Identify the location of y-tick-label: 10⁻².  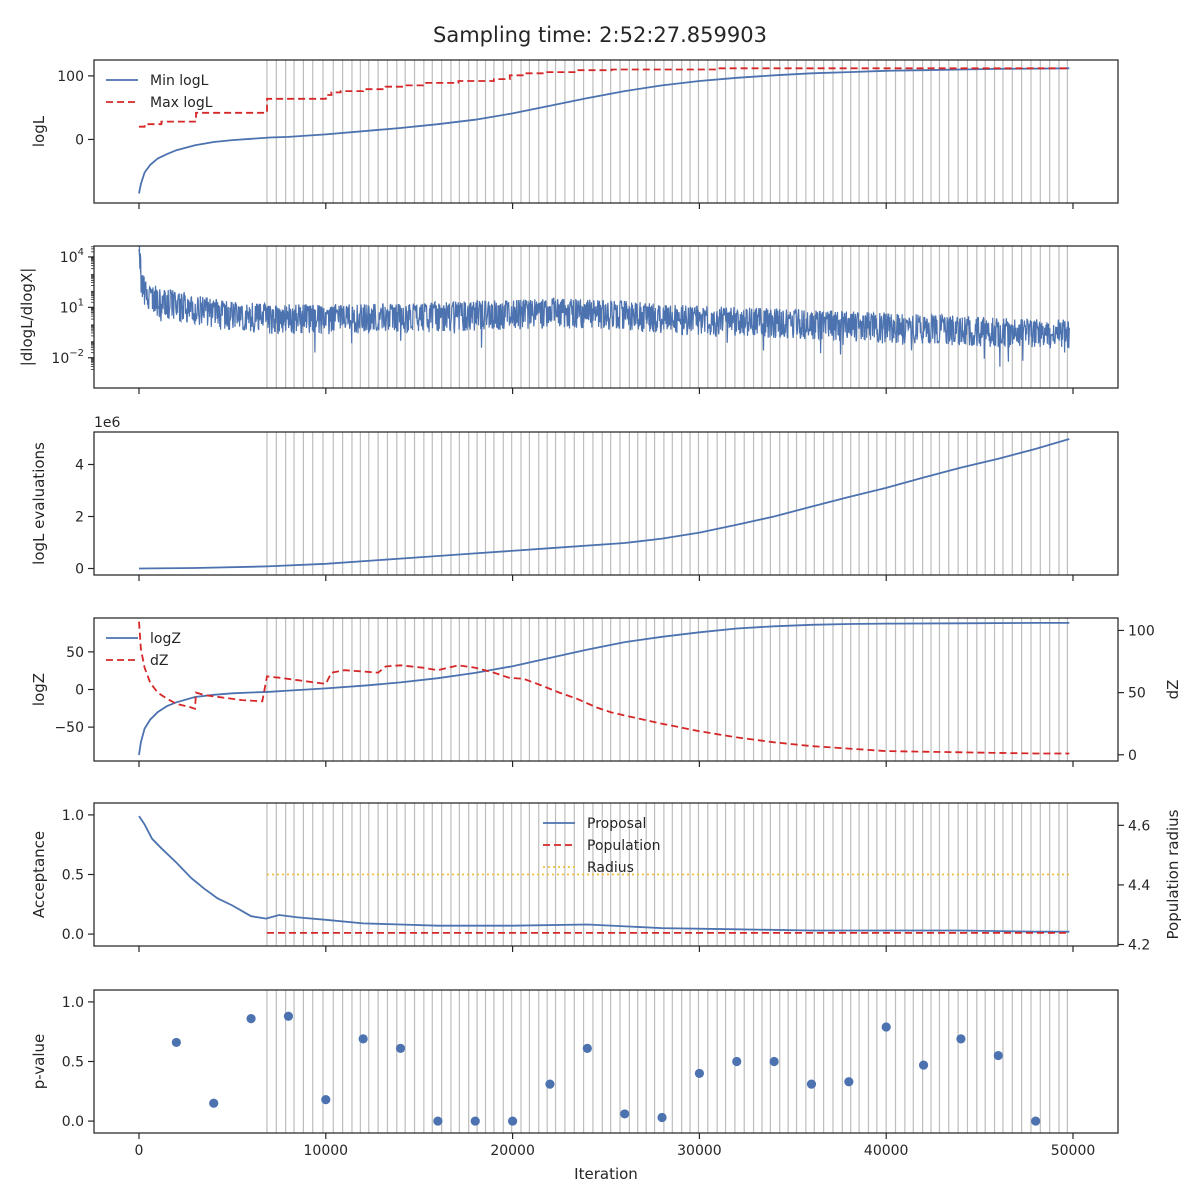
(67, 357).